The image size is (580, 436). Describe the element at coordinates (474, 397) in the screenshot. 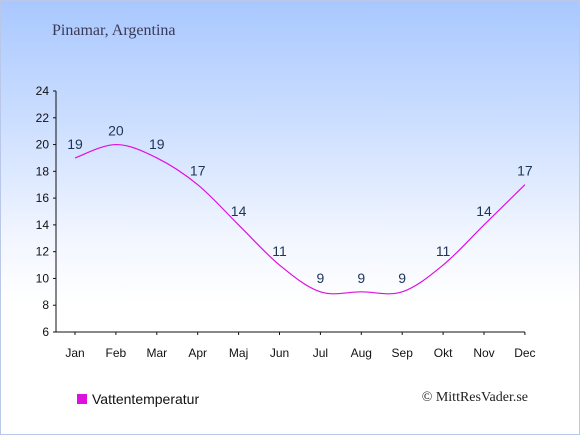

I see `copyright-text: © MittResVader.se` at that location.